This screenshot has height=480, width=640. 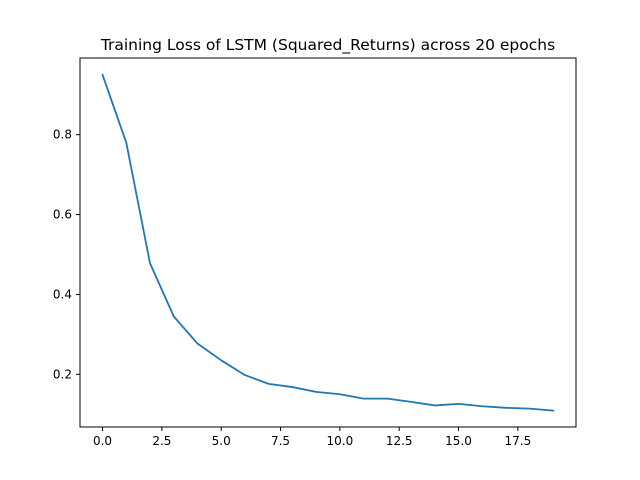 What do you see at coordinates (517, 441) in the screenshot?
I see `x-tick-label: 17.5` at bounding box center [517, 441].